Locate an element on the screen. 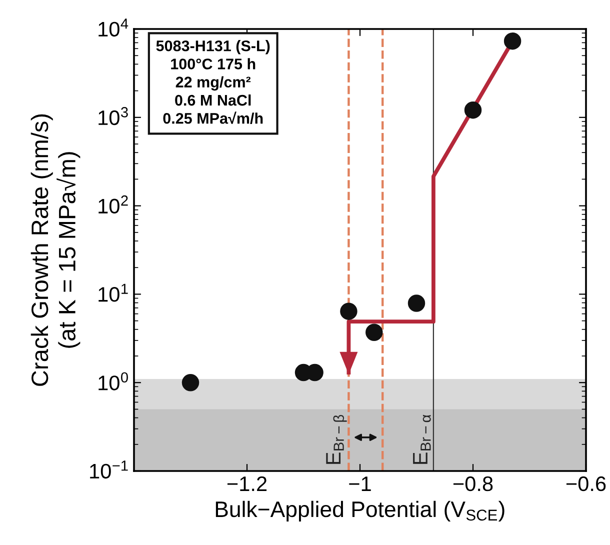 Image resolution: width=610 pixels, height=545 pixels. y-tick-label: 10$^{2}$ is located at coordinates (113, 204).